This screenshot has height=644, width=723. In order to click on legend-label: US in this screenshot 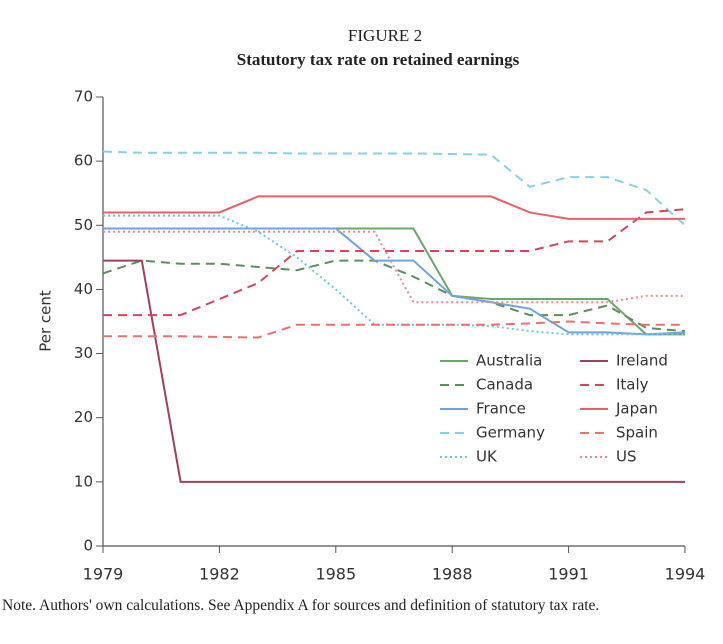, I will do `click(626, 457)`.